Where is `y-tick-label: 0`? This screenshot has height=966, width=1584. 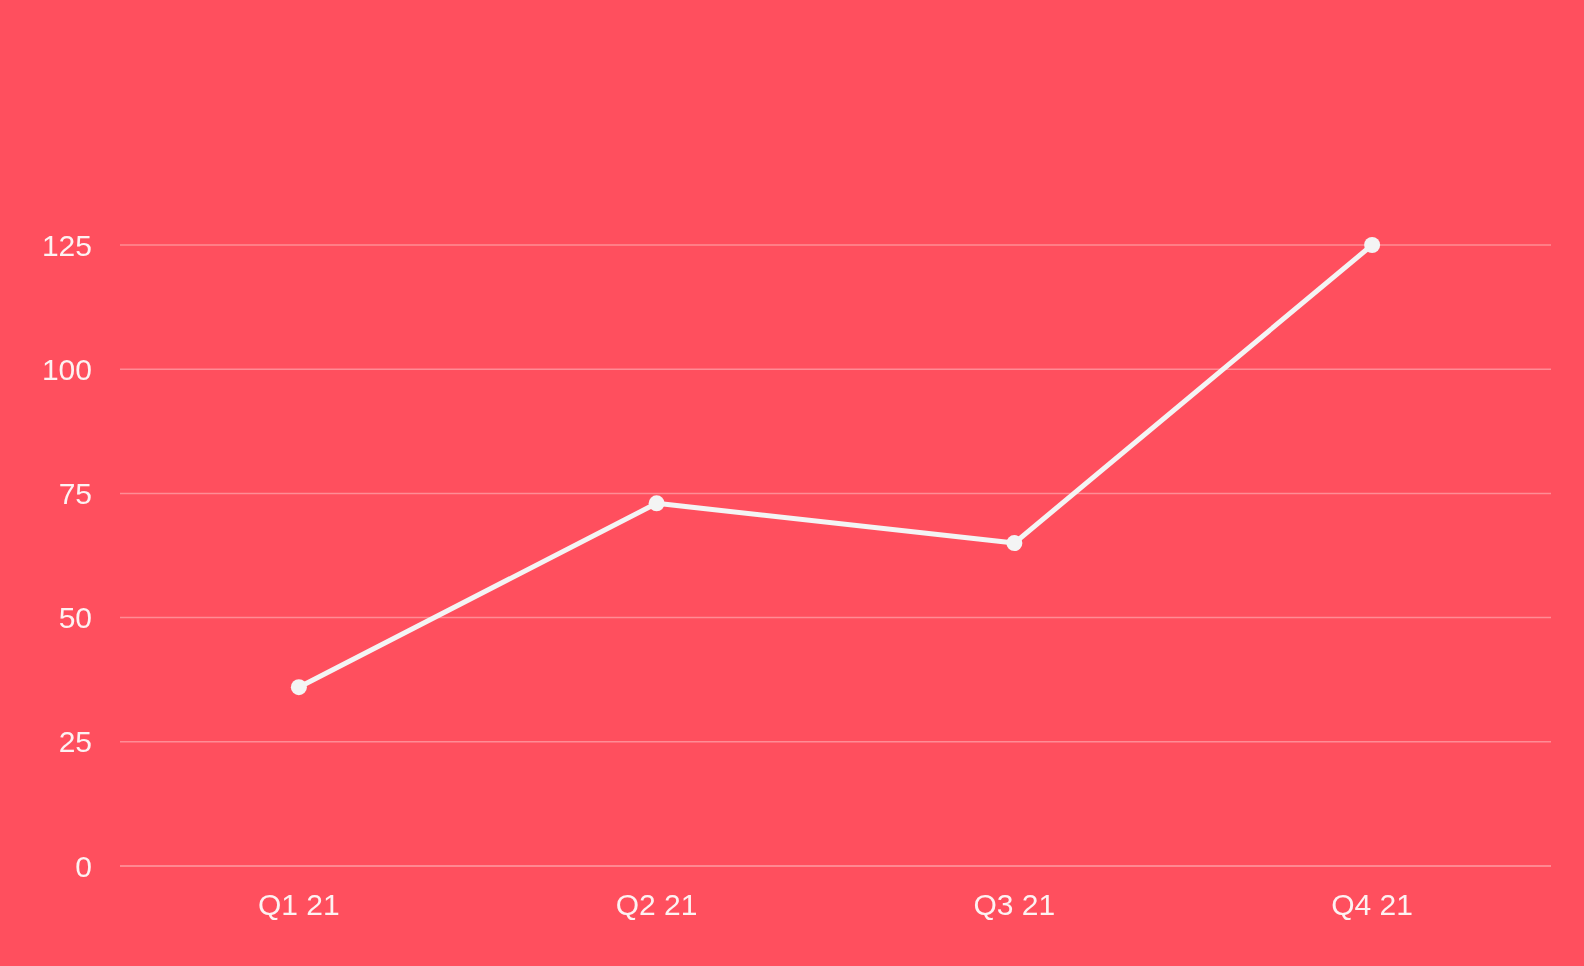
y-tick-label: 0 is located at coordinates (83, 866).